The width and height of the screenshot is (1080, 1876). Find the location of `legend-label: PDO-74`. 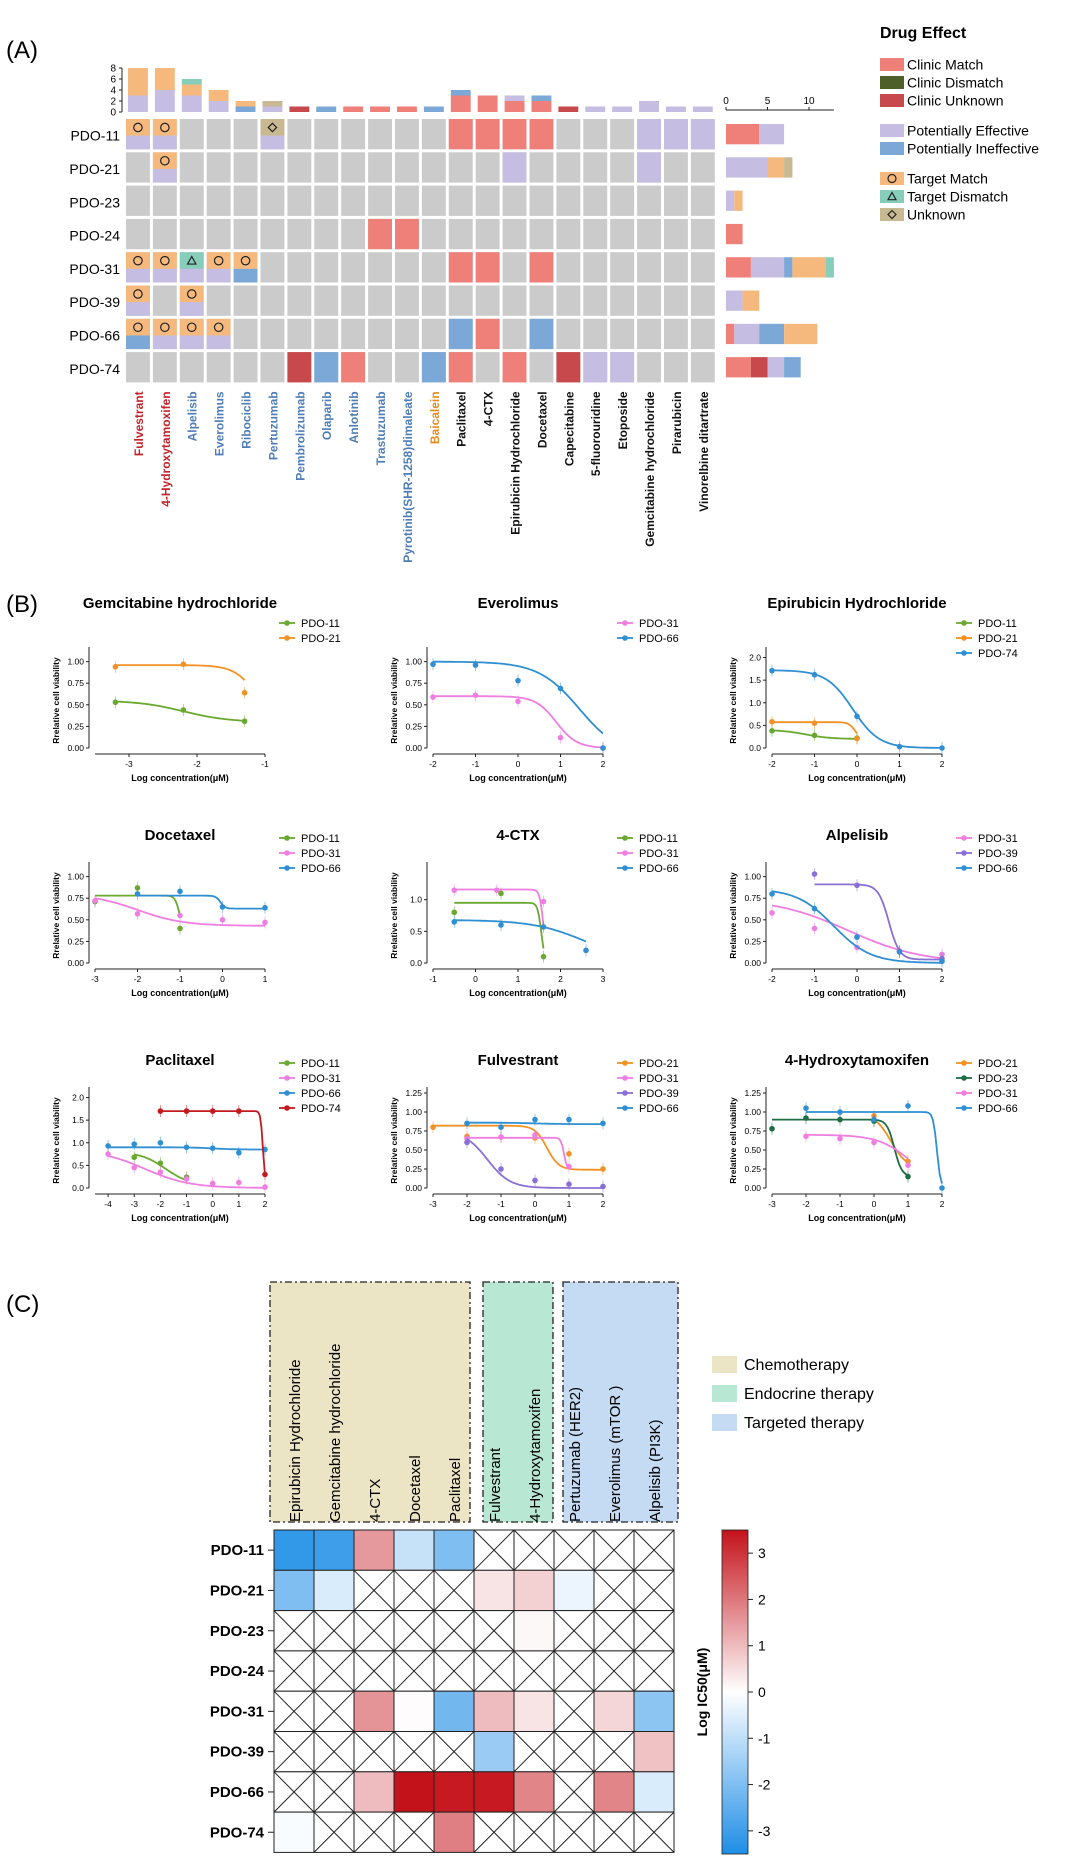

legend-label: PDO-74 is located at coordinates (998, 654).